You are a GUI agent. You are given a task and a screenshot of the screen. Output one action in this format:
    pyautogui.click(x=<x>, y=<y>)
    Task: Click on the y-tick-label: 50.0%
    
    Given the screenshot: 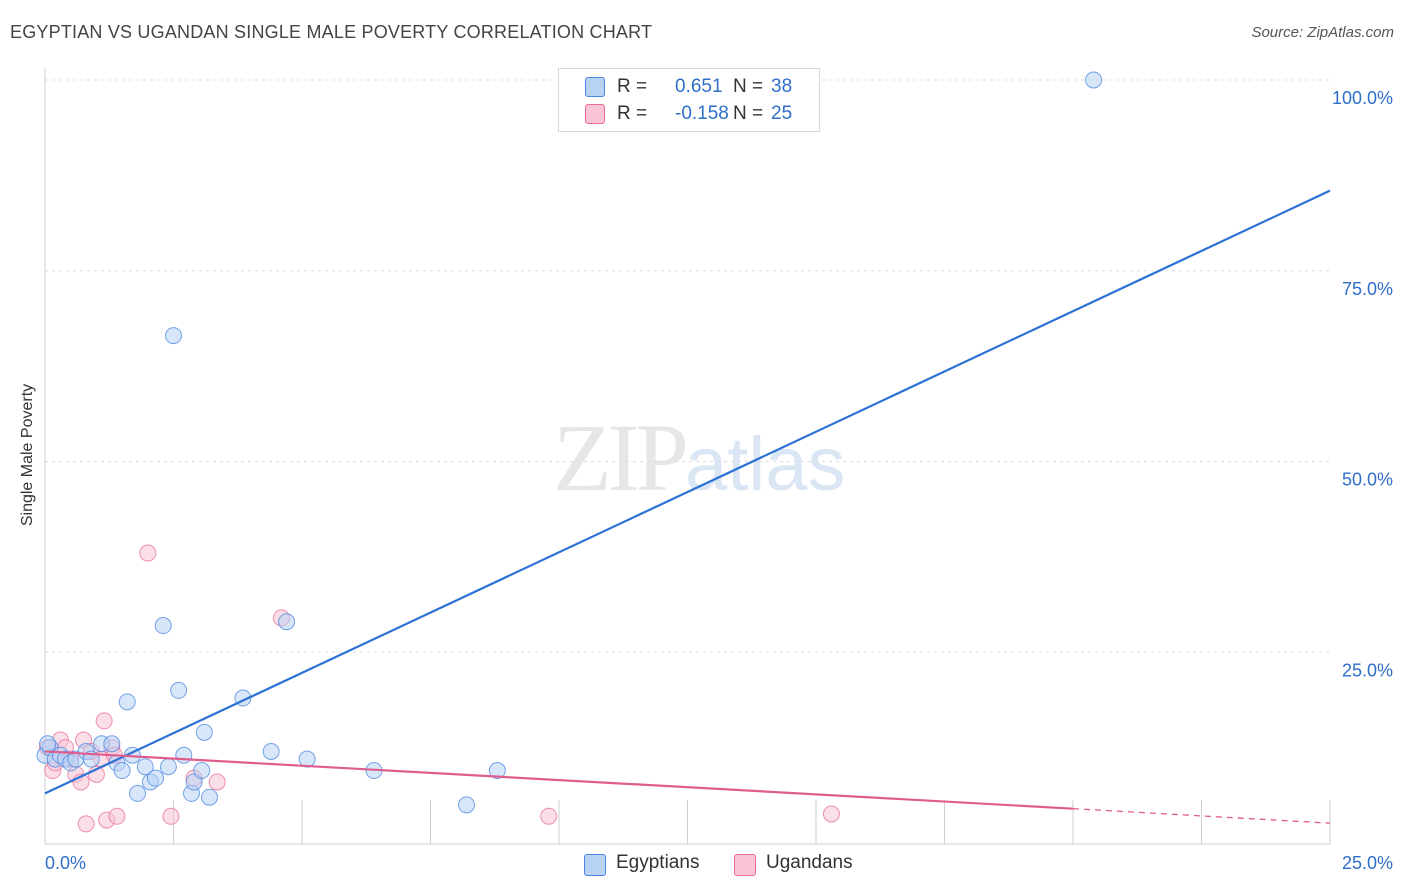 What is the action you would take?
    pyautogui.click(x=1367, y=480)
    